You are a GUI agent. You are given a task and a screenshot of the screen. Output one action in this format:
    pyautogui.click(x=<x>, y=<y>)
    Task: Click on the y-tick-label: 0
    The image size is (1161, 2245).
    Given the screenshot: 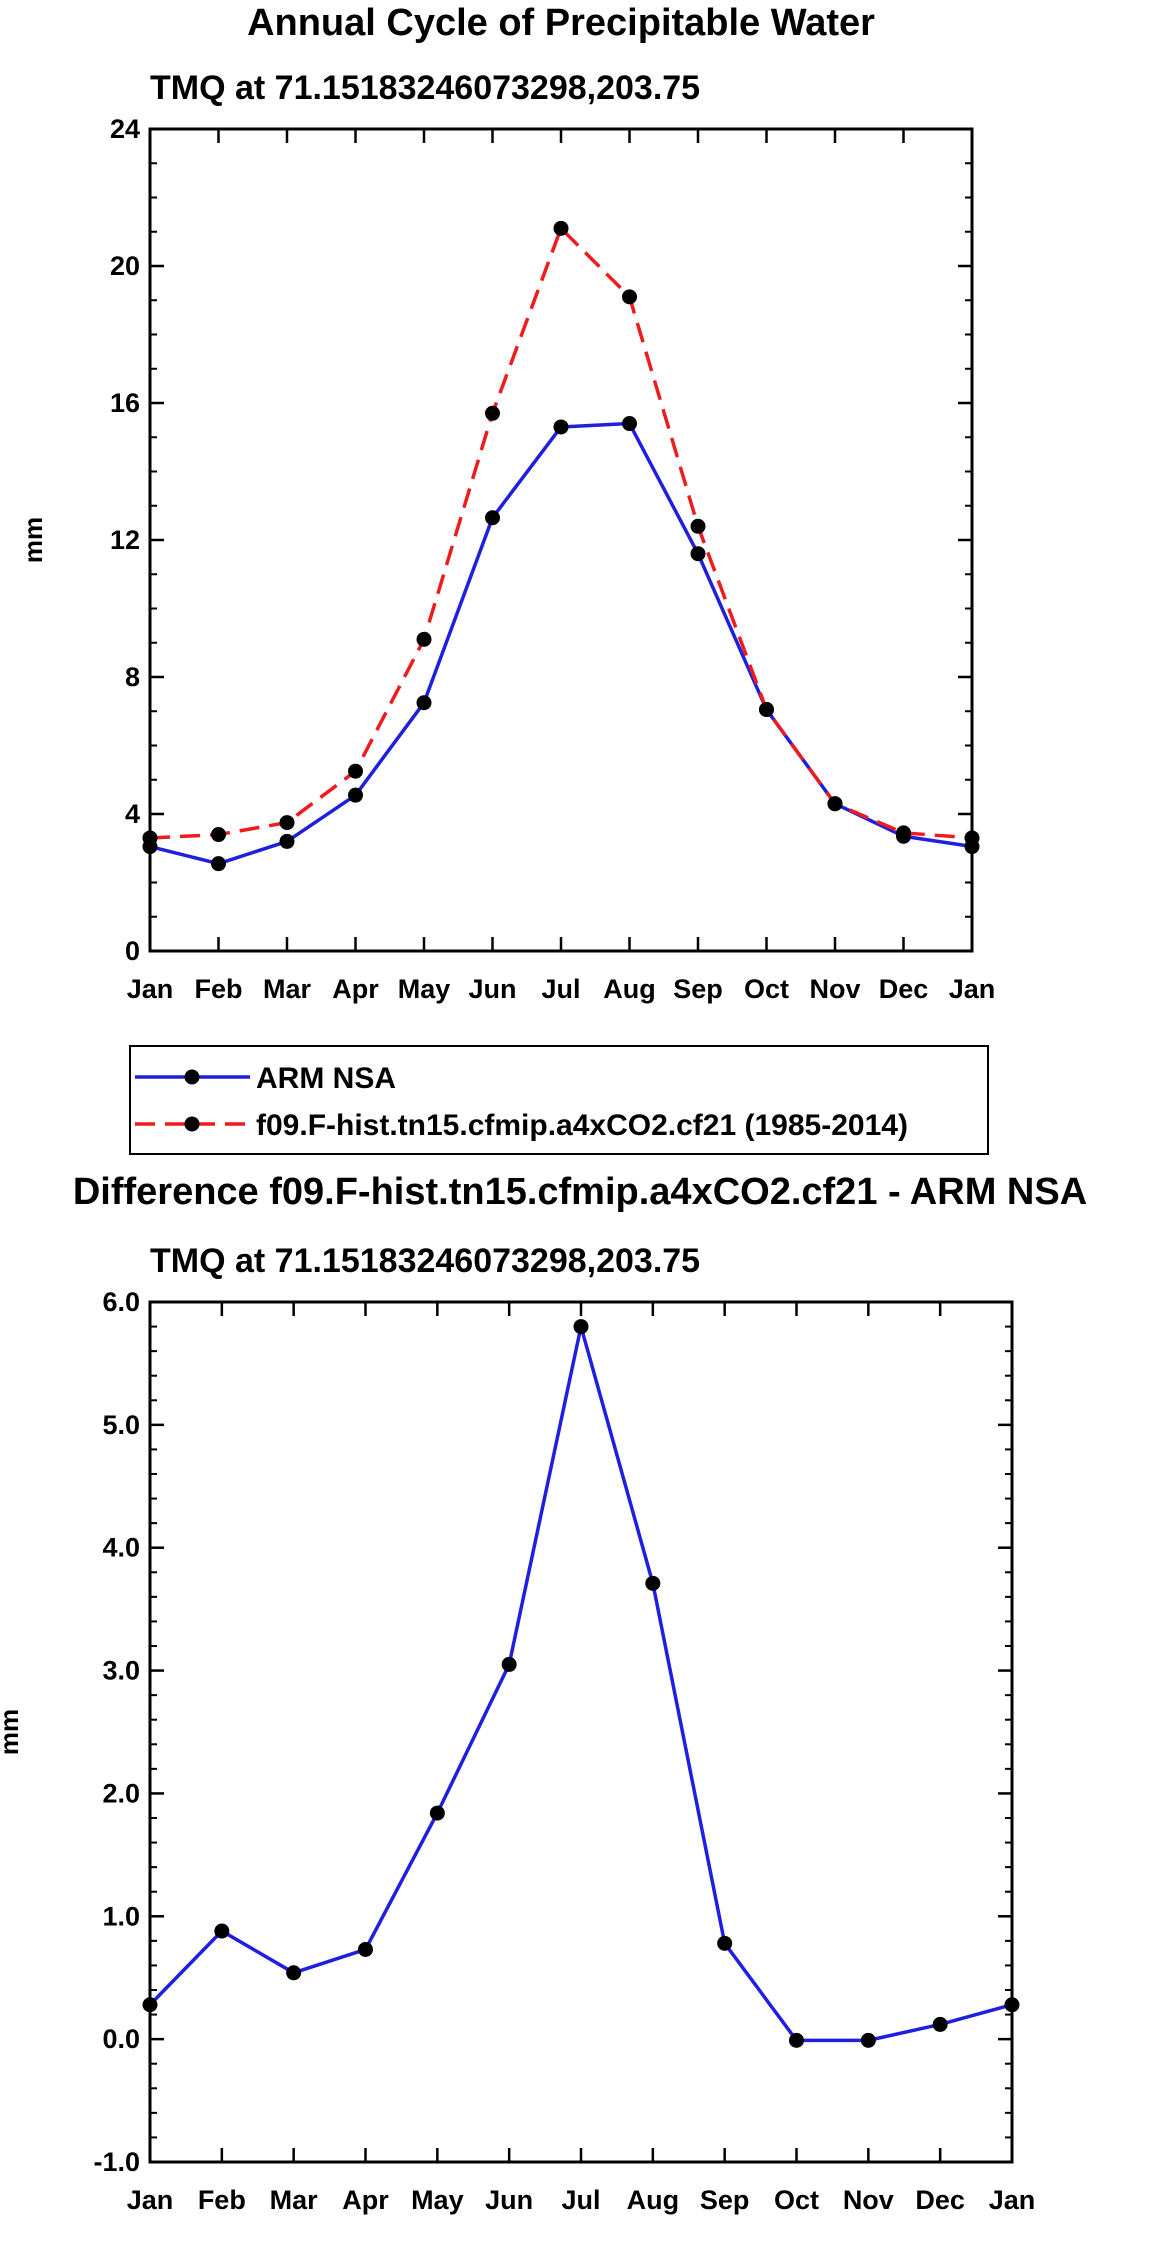 What is the action you would take?
    pyautogui.click(x=132, y=951)
    